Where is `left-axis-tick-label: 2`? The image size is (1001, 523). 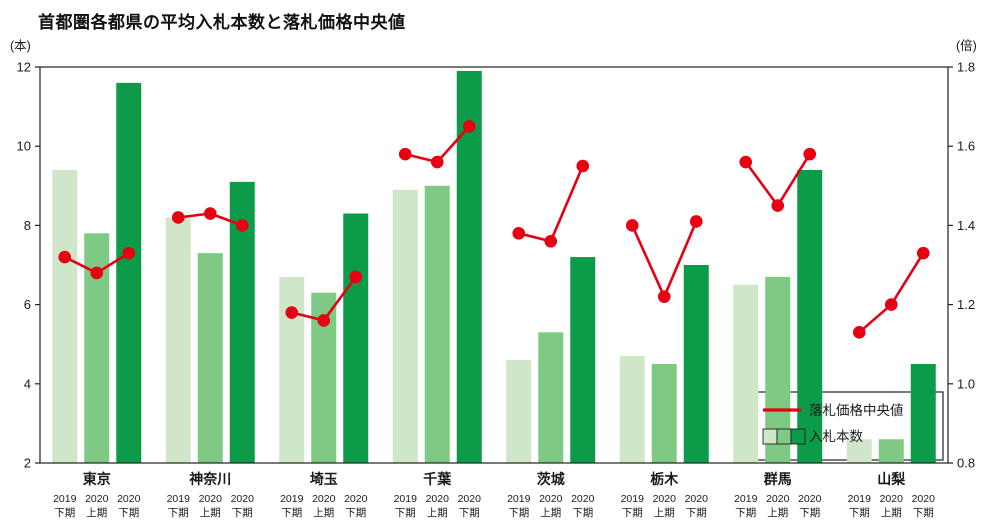 left-axis-tick-label: 2 is located at coordinates (27, 463).